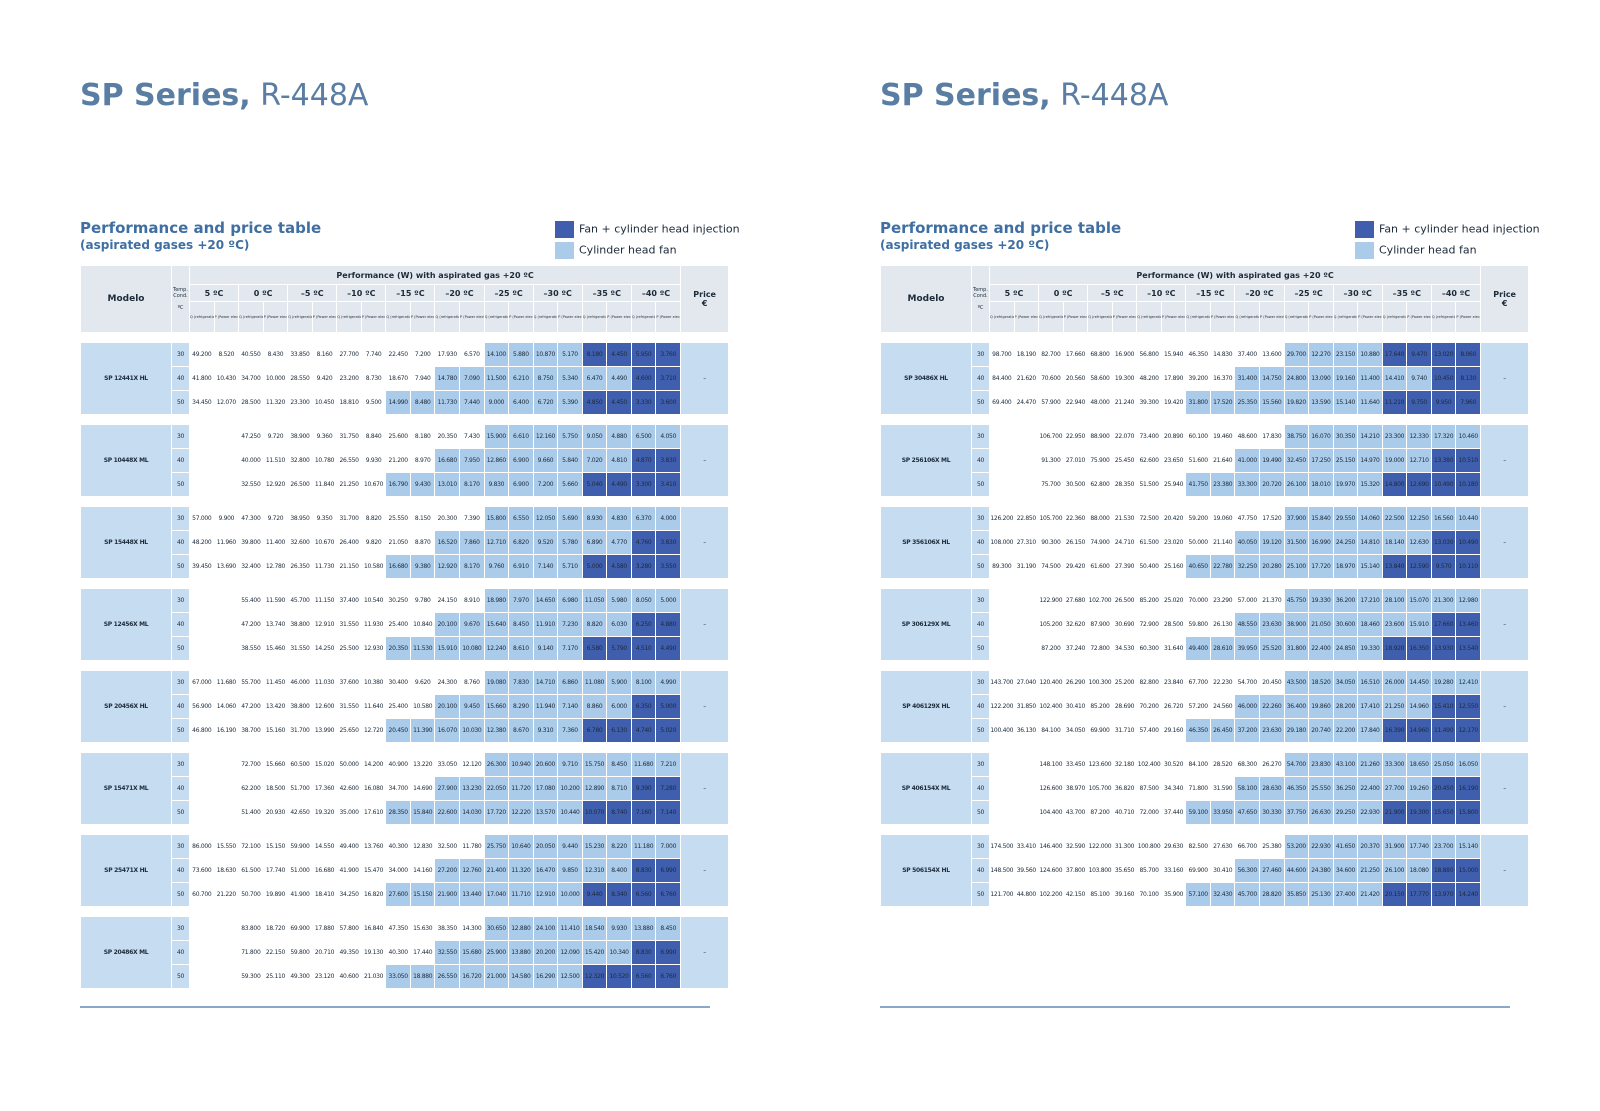  What do you see at coordinates (1149, 624) in the screenshot?
I see `q-value: 72.900` at bounding box center [1149, 624].